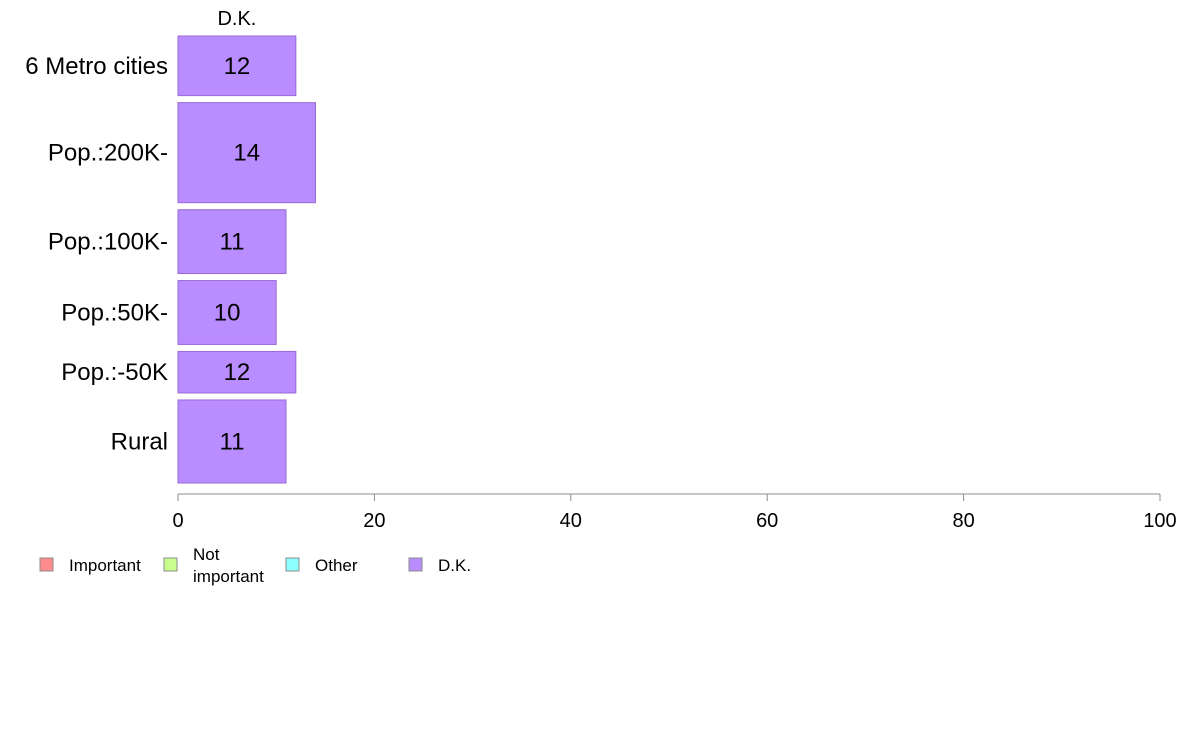  Describe the element at coordinates (963, 521) in the screenshot. I see `x-tick-label: 80` at that location.